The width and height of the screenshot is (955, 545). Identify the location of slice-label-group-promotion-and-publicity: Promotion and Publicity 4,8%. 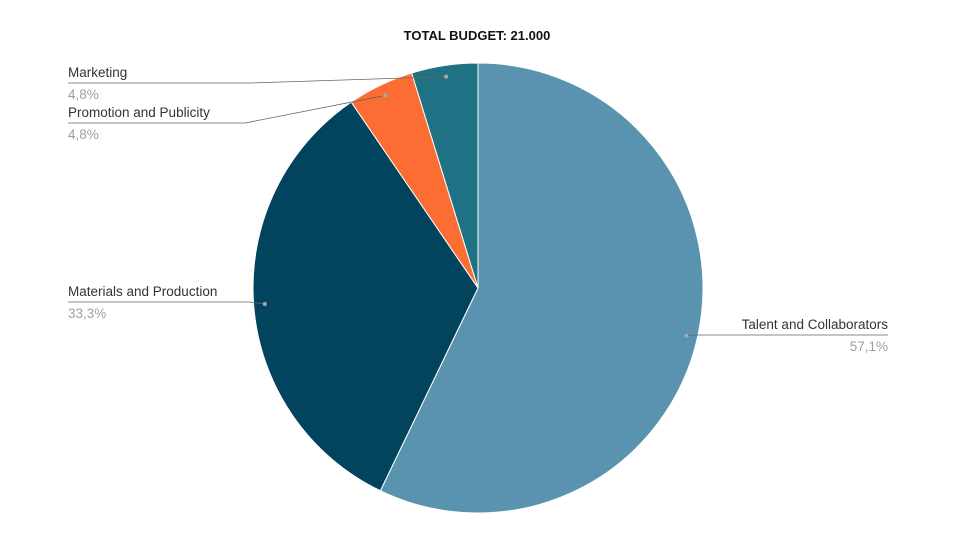
(228, 117).